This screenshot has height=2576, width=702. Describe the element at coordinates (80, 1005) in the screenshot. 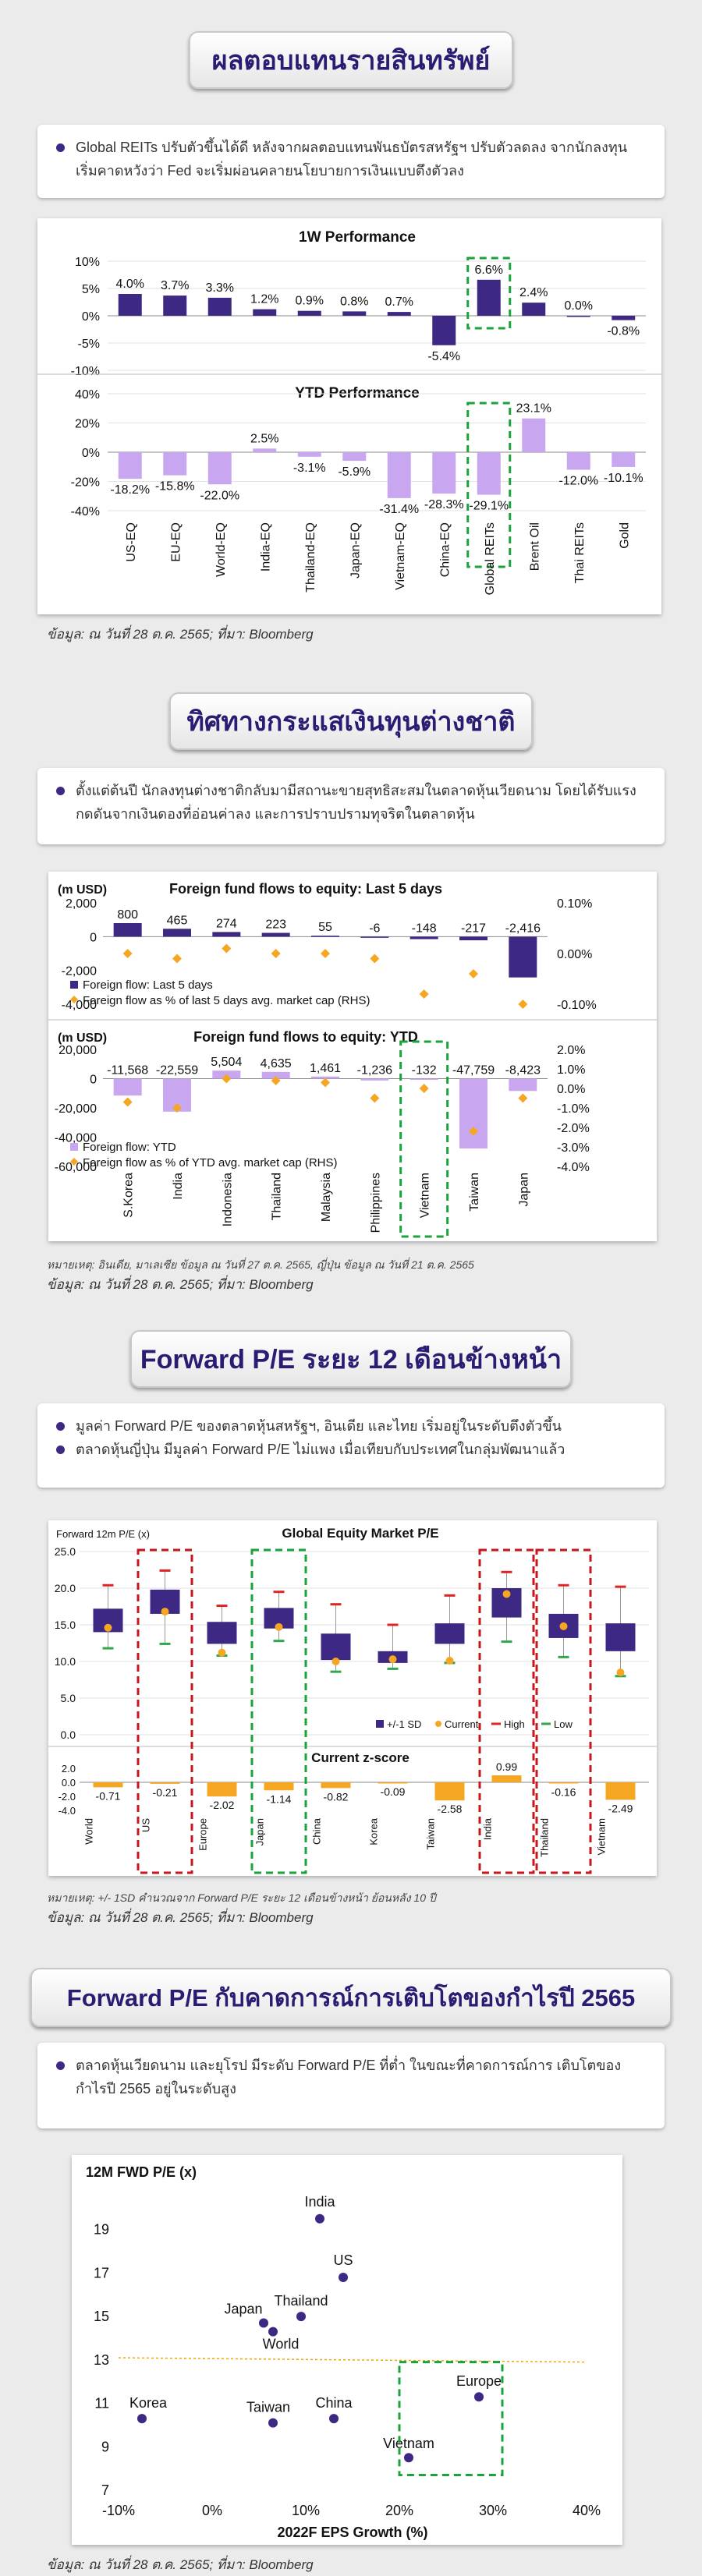

I see `y-tick-label: -4,000` at that location.